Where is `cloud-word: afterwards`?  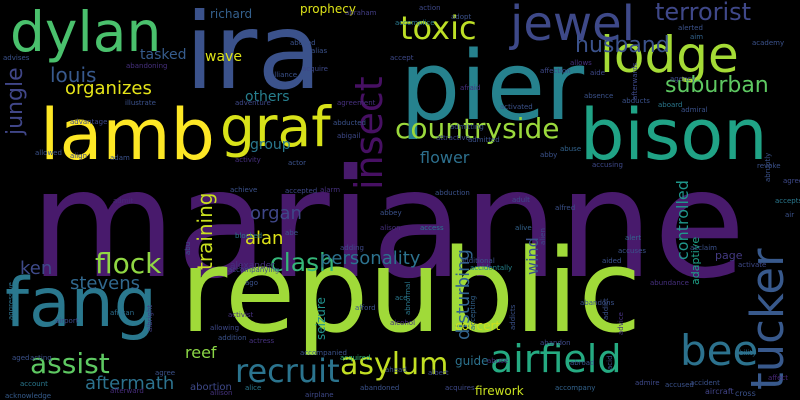
cloud-word: afterwards is located at coordinates (635, 81).